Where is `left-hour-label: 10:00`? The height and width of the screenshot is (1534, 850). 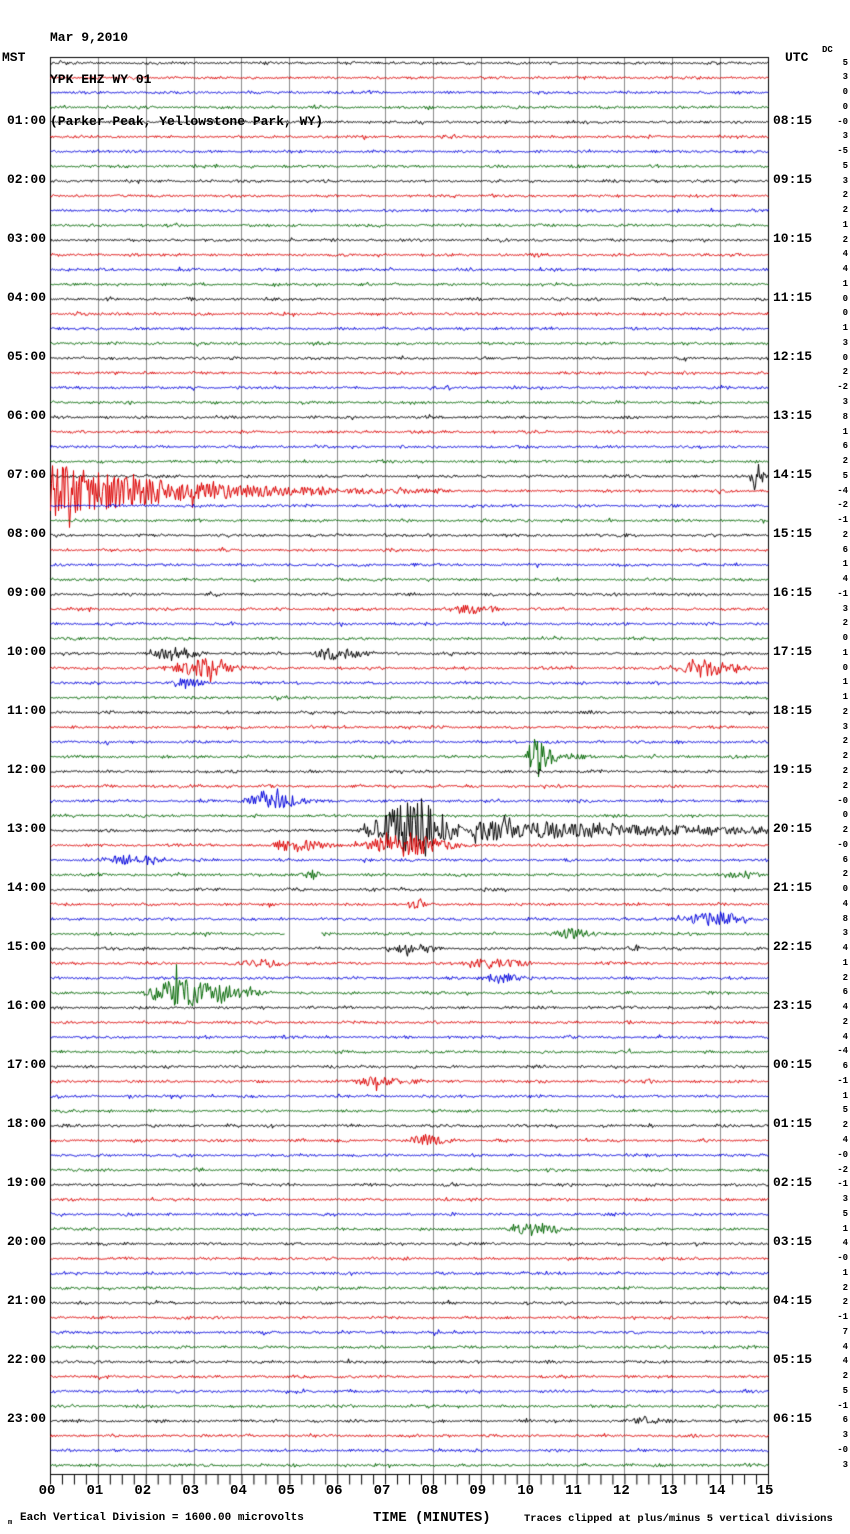 left-hour-label: 10:00 is located at coordinates (26, 651).